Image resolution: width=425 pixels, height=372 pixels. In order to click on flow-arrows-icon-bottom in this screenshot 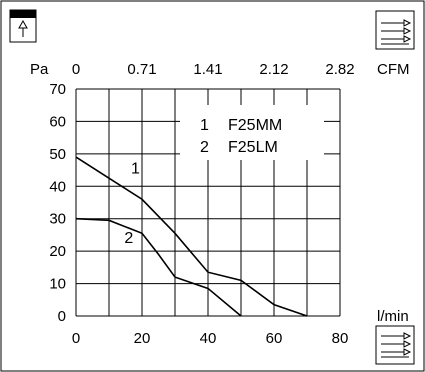, I will do `click(395, 345)`.